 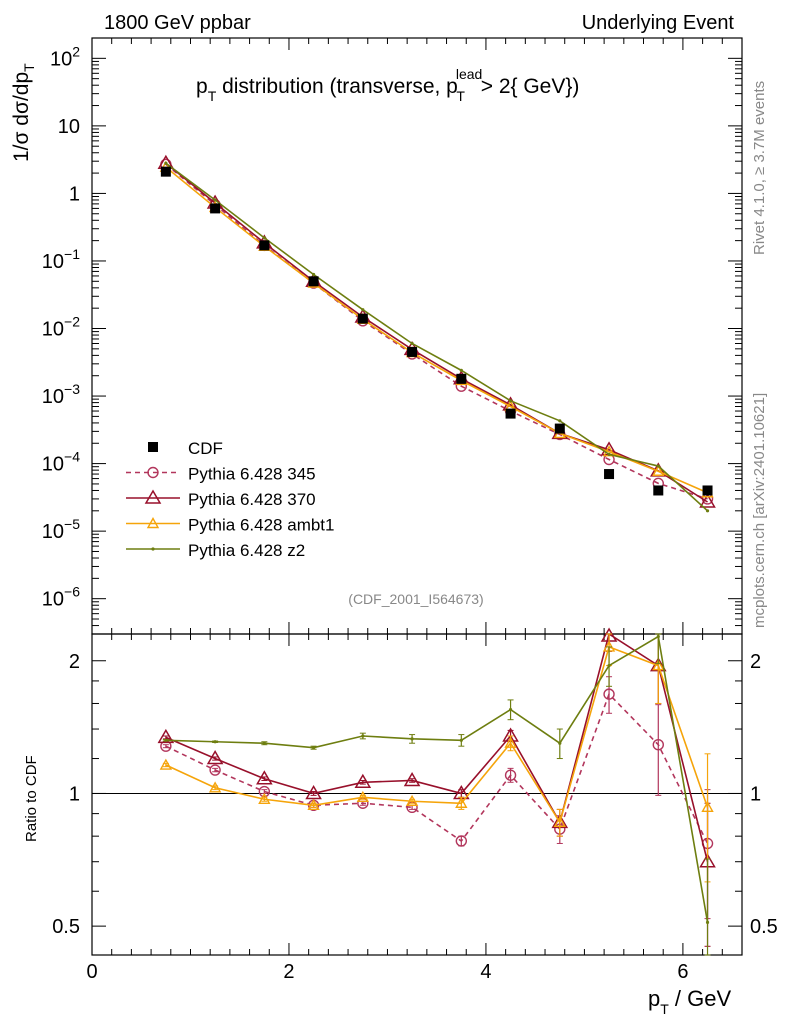 What do you see at coordinates (755, 662) in the screenshot?
I see `ratio-y-tick-label-right: 2` at bounding box center [755, 662].